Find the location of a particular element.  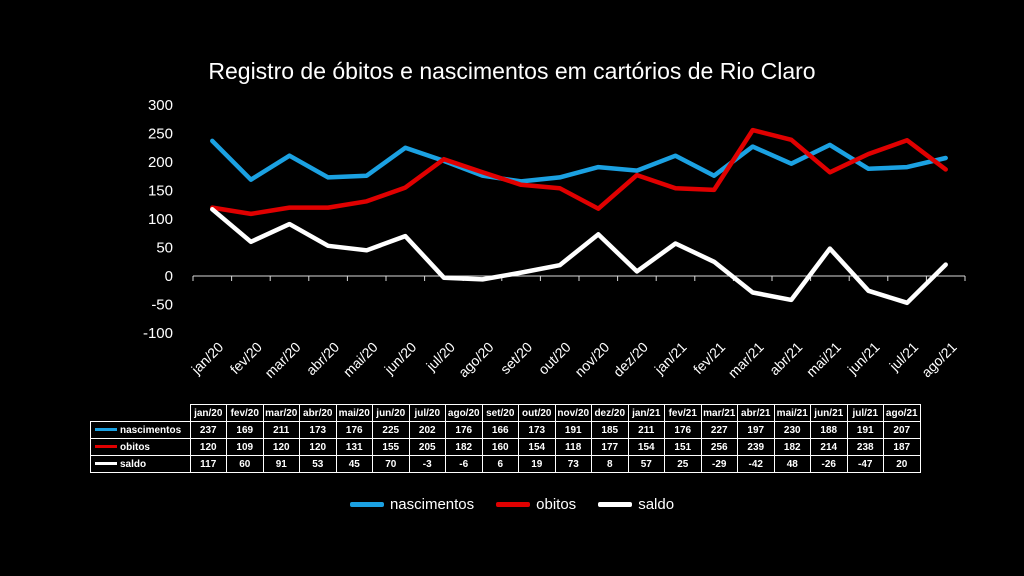

table-cell: 237 is located at coordinates (208, 430).